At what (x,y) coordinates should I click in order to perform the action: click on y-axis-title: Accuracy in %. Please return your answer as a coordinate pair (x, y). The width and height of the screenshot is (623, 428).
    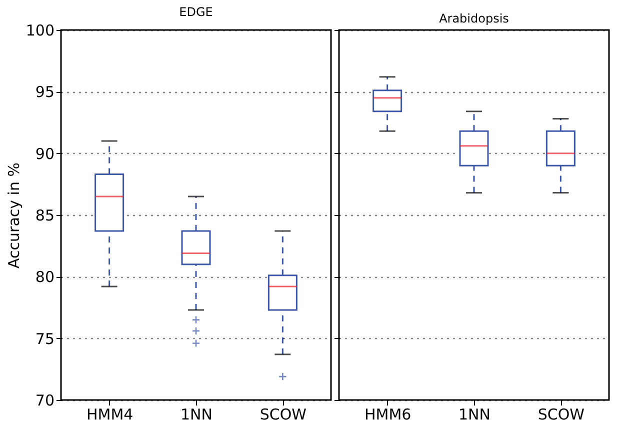
    Looking at the image, I should click on (13, 215).